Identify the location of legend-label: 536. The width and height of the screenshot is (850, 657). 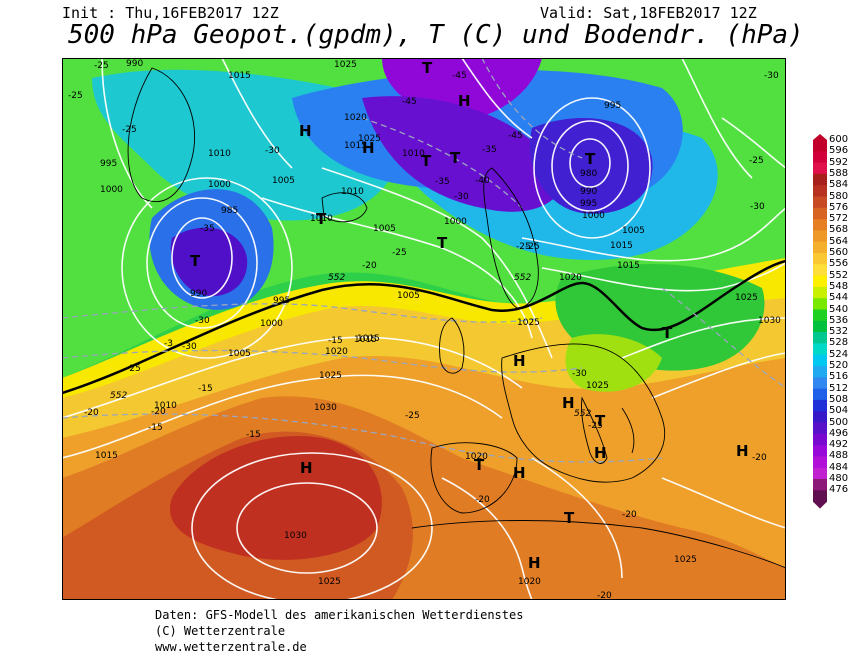
(839, 320).